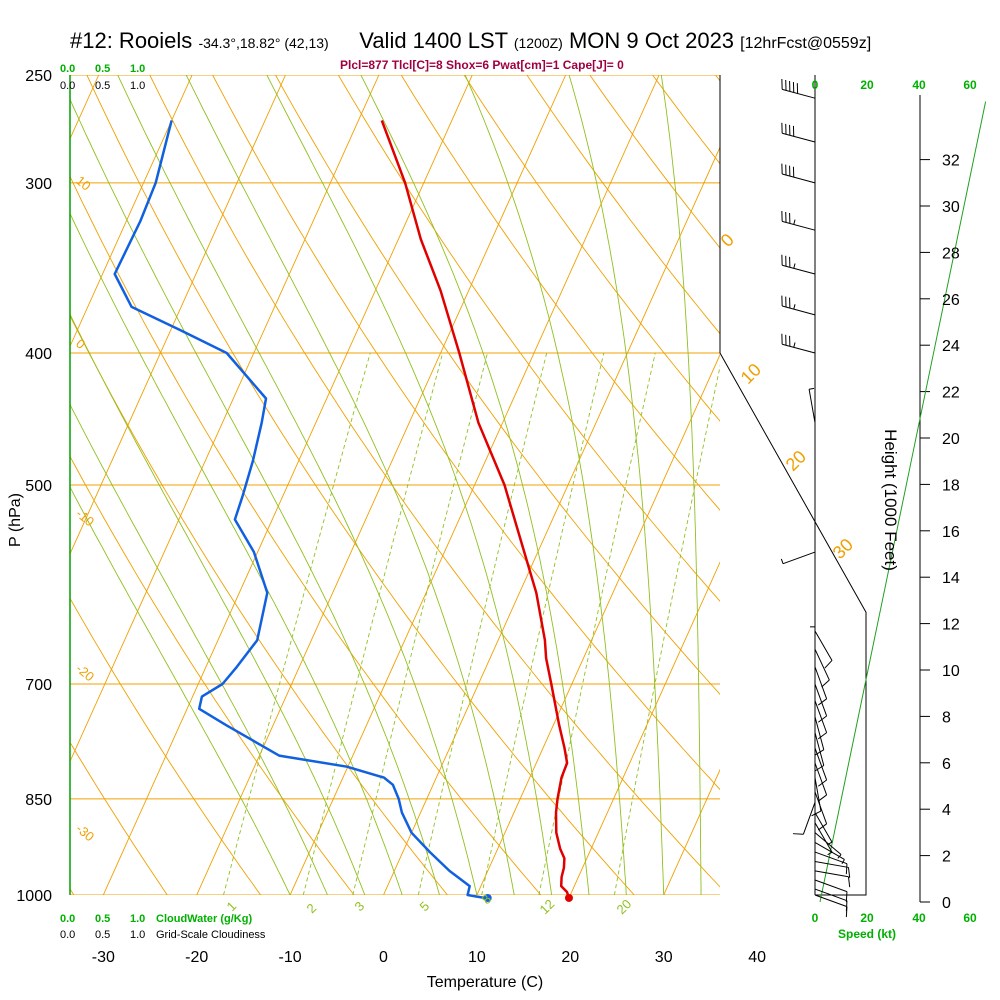 This screenshot has height=1000, width=1000. What do you see at coordinates (970, 918) in the screenshot?
I see `speed-bottom-tick: 60` at bounding box center [970, 918].